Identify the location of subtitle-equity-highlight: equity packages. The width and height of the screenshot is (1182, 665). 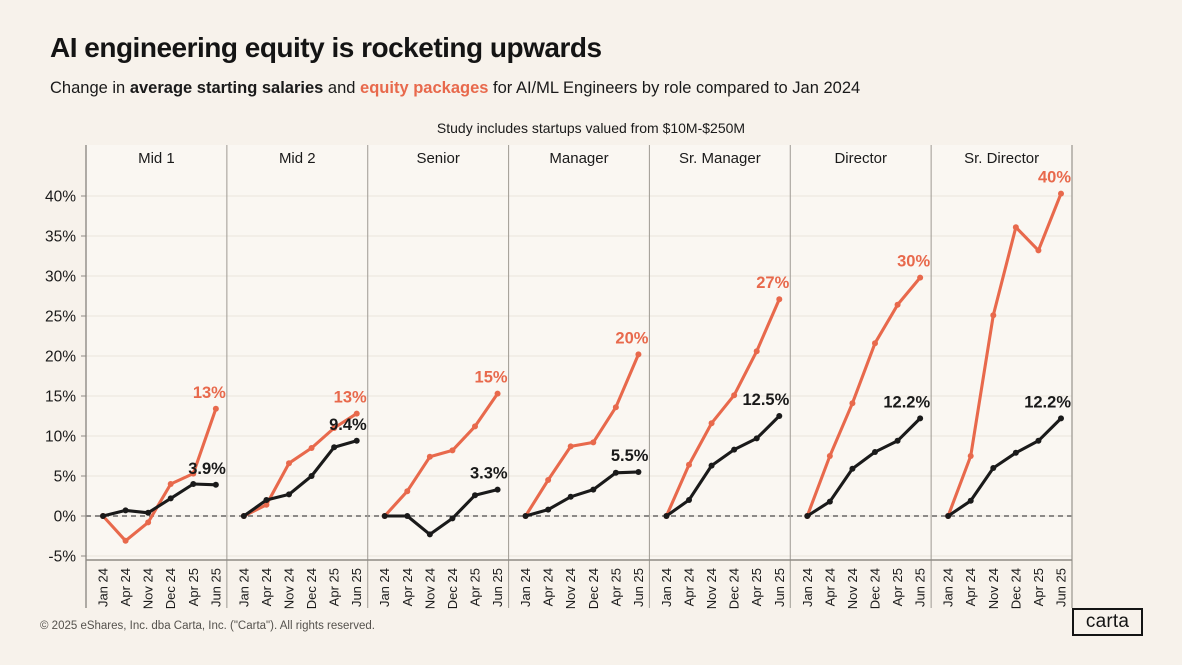
(424, 88).